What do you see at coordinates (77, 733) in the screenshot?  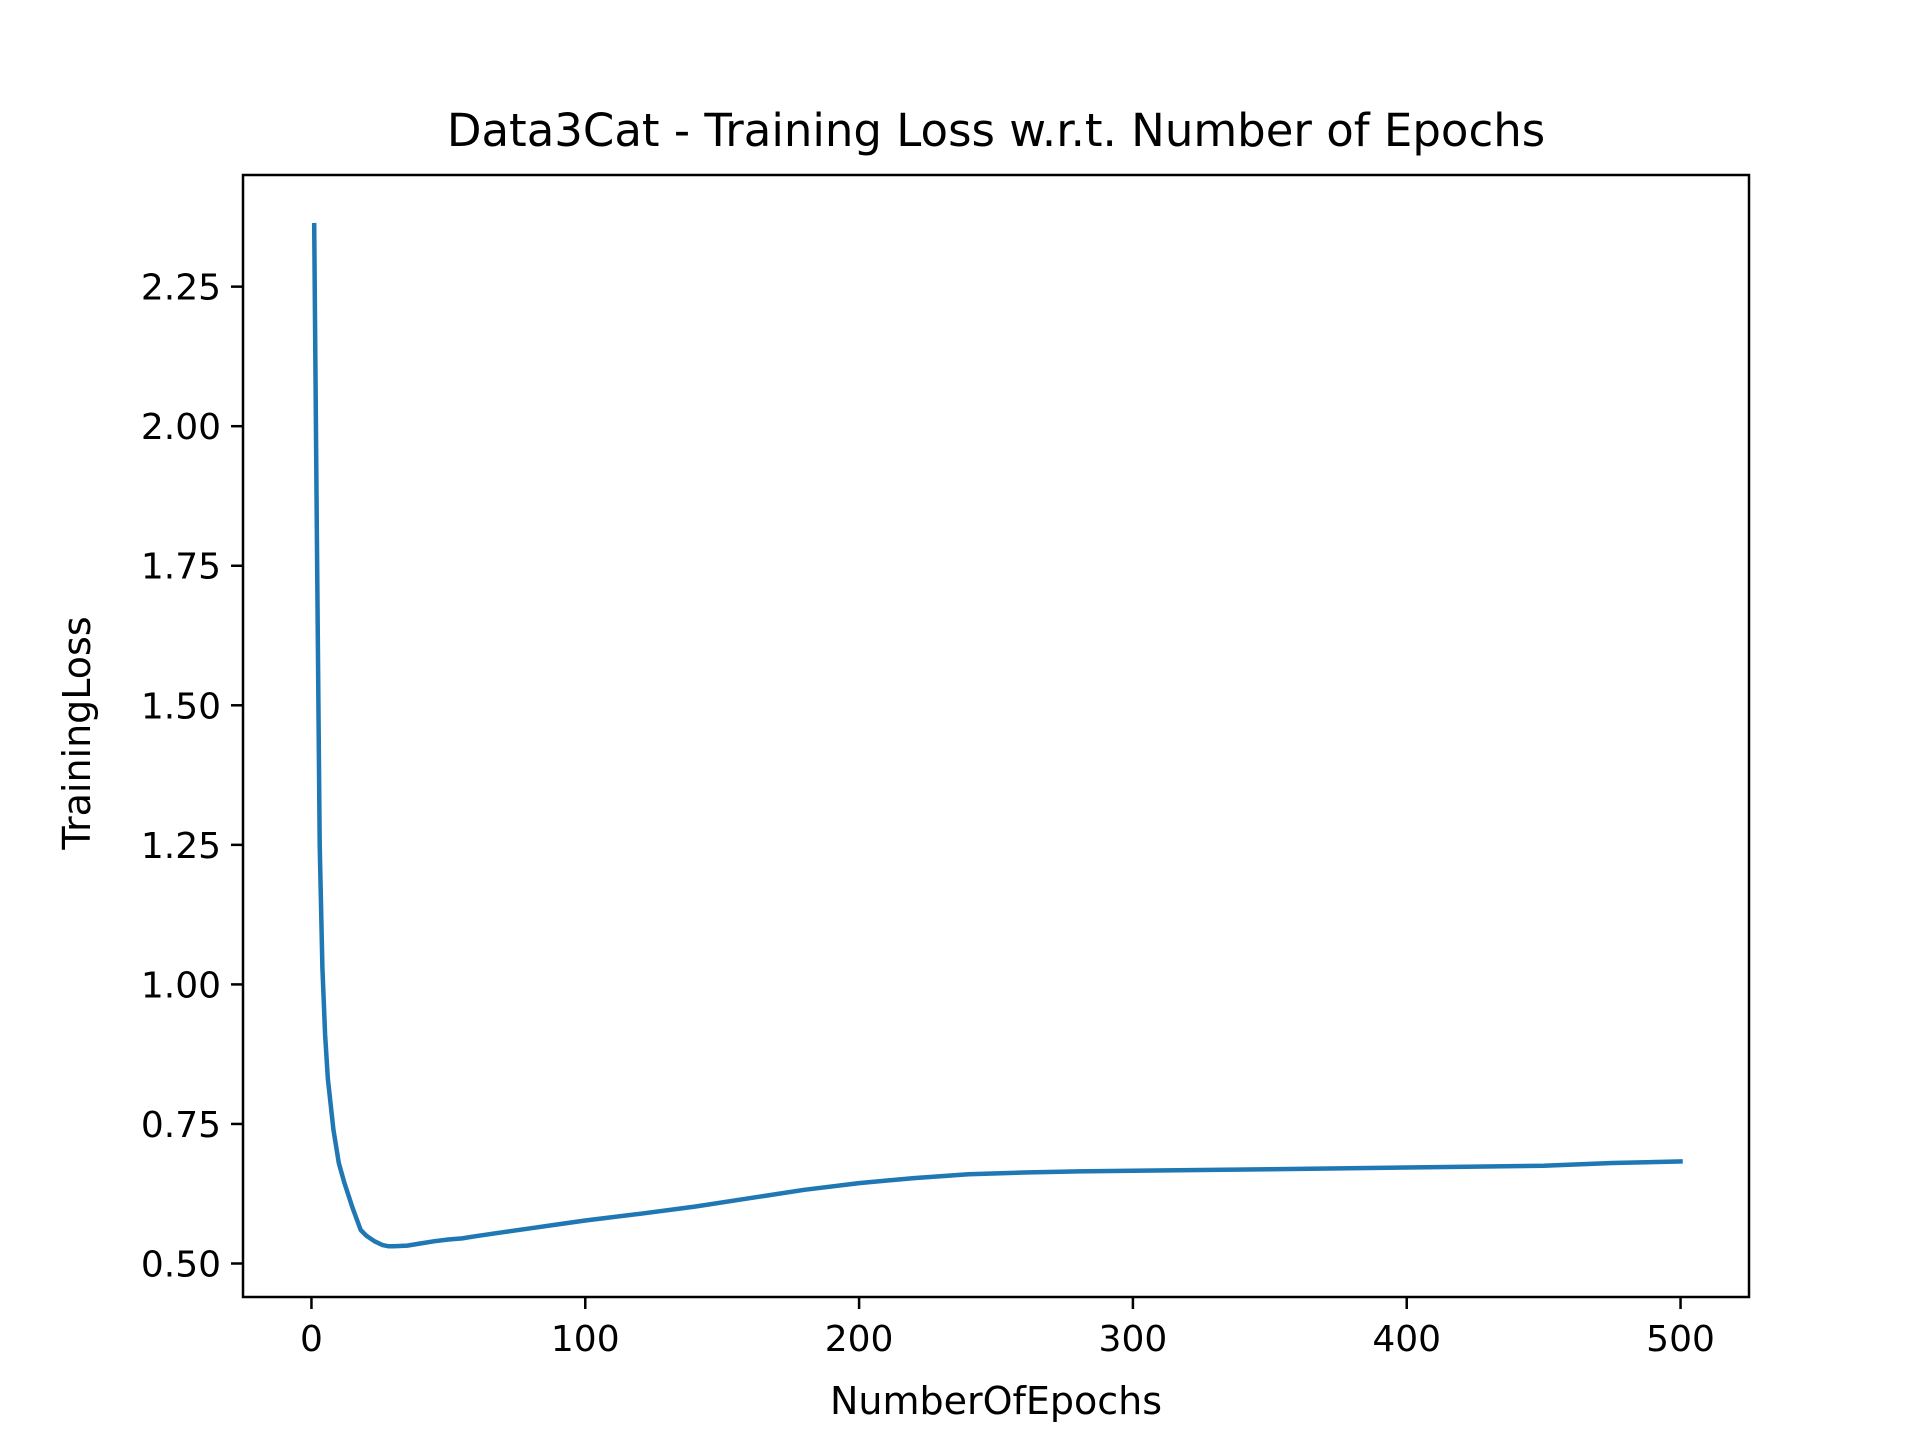 I see `y-axis-label: TrainingLoss` at bounding box center [77, 733].